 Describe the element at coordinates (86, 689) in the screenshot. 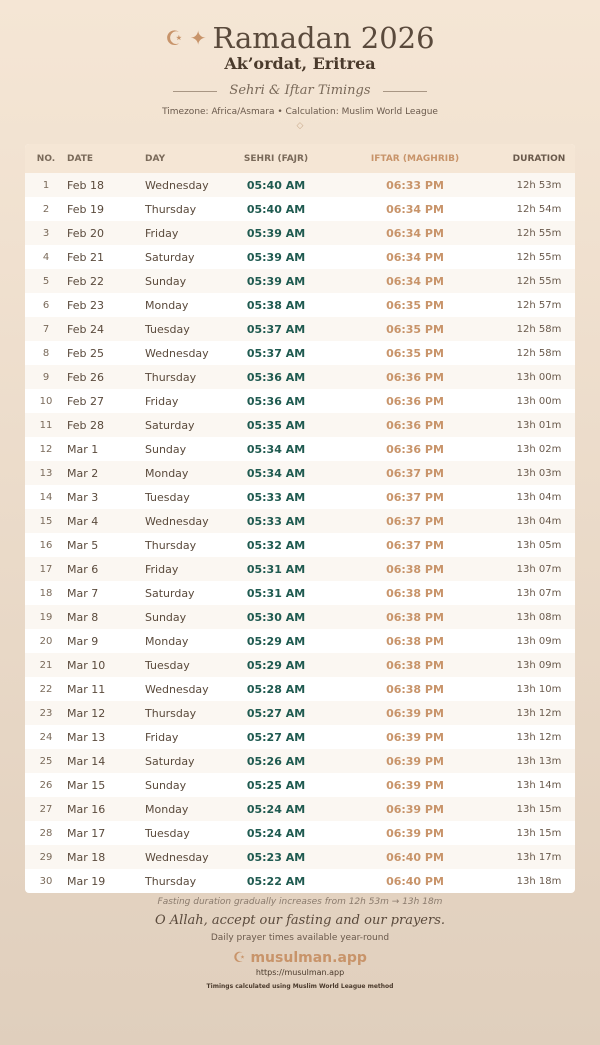

I see `date: Mar 11` at that location.